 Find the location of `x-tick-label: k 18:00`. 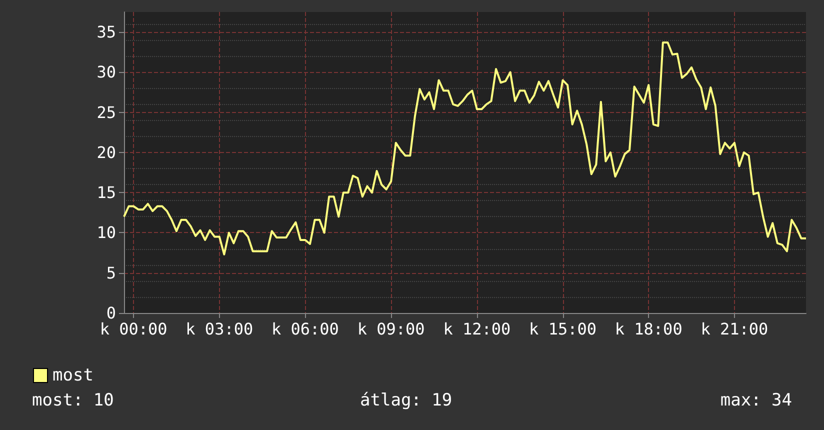

x-tick-label: k 18:00 is located at coordinates (648, 329).